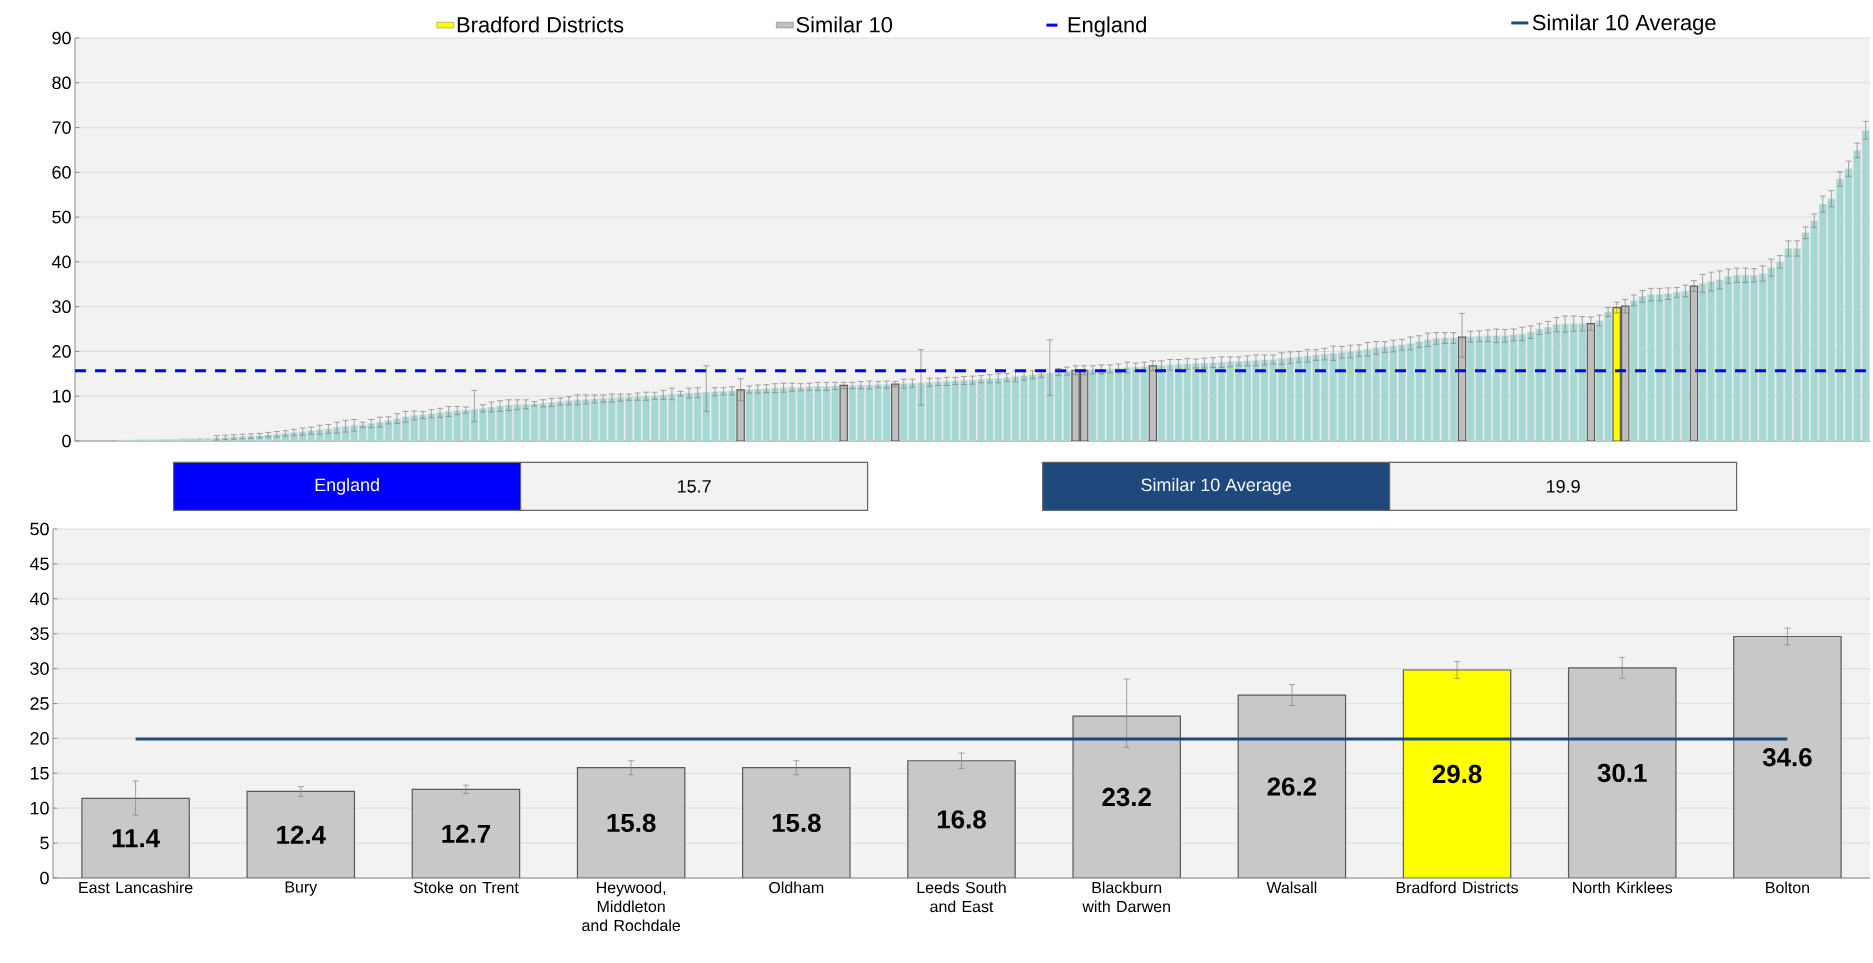 This screenshot has height=963, width=1873. What do you see at coordinates (844, 24) in the screenshot?
I see `legend-label: Similar 10` at bounding box center [844, 24].